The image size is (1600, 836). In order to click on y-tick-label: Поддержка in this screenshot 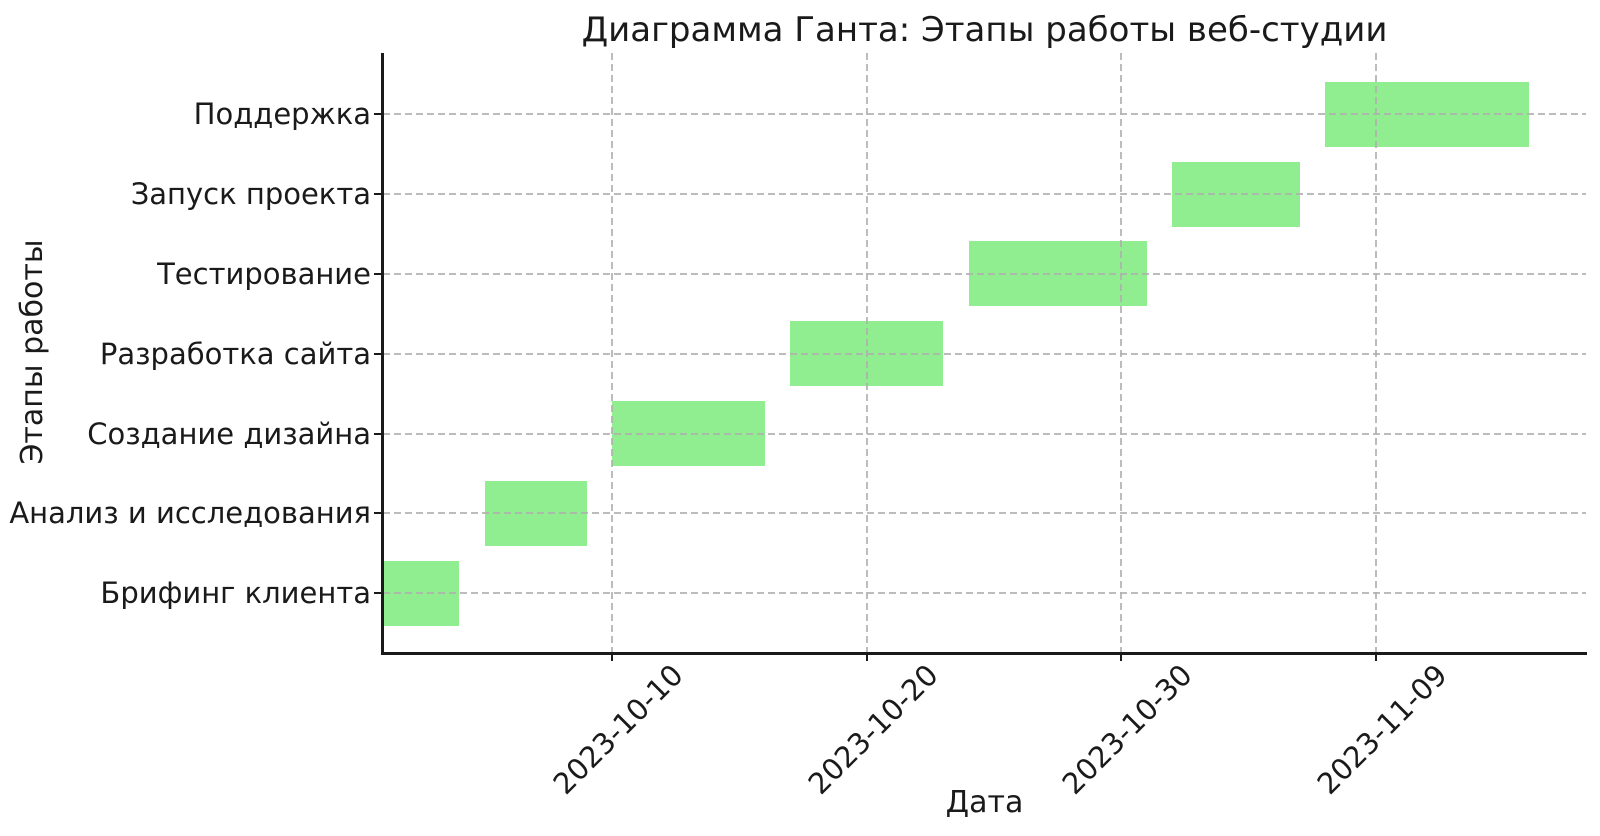, I will do `click(282, 114)`.